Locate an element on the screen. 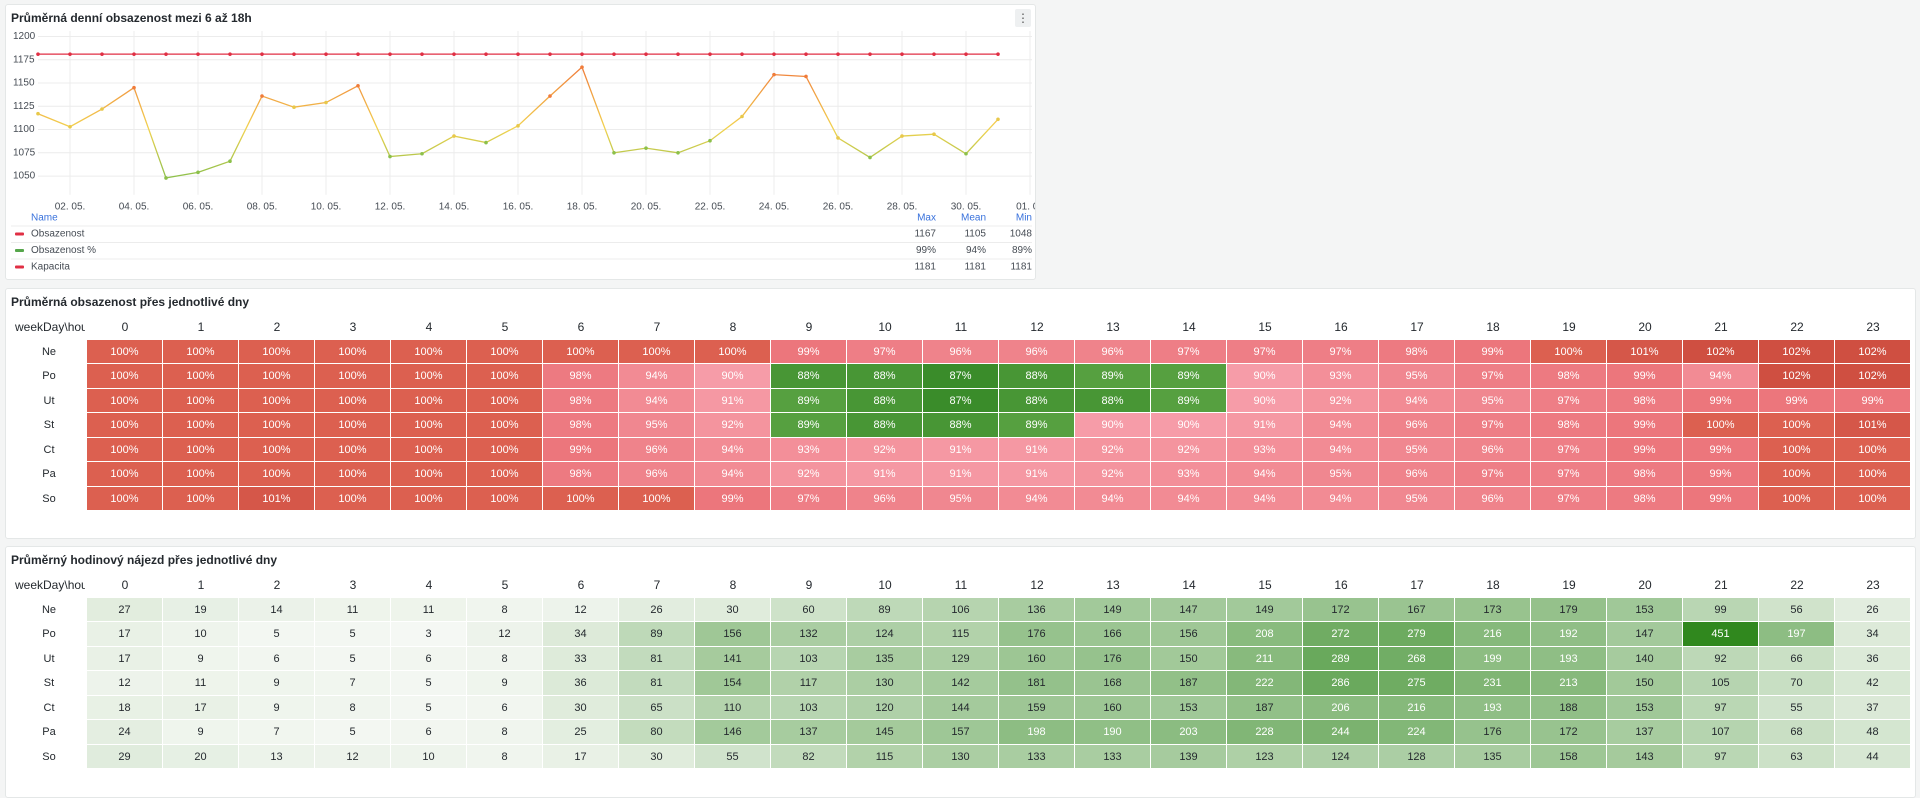 Image resolution: width=1920 pixels, height=798 pixels. table-cell: 133 is located at coordinates (1113, 756).